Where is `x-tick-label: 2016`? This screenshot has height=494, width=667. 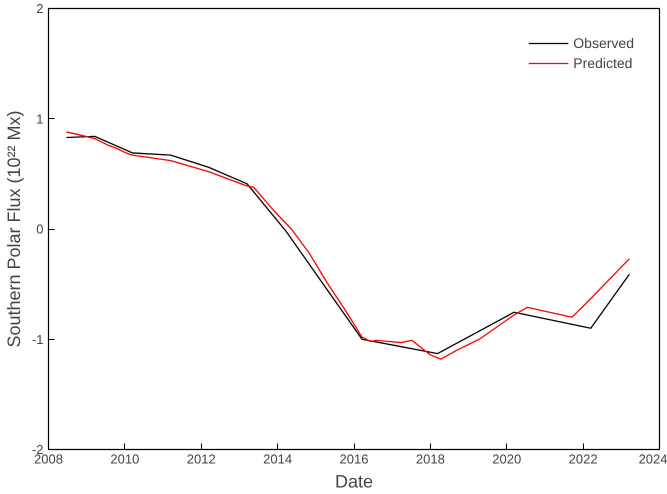 x-tick-label: 2016 is located at coordinates (354, 459).